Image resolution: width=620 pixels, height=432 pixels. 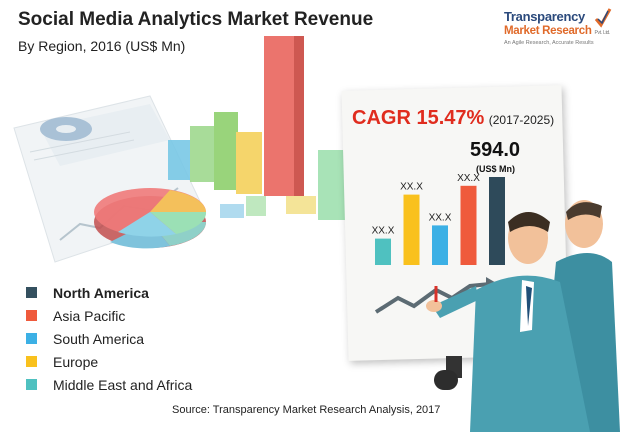 What do you see at coordinates (418, 118) in the screenshot?
I see `cagr-label: CAGR 15.47%` at bounding box center [418, 118].